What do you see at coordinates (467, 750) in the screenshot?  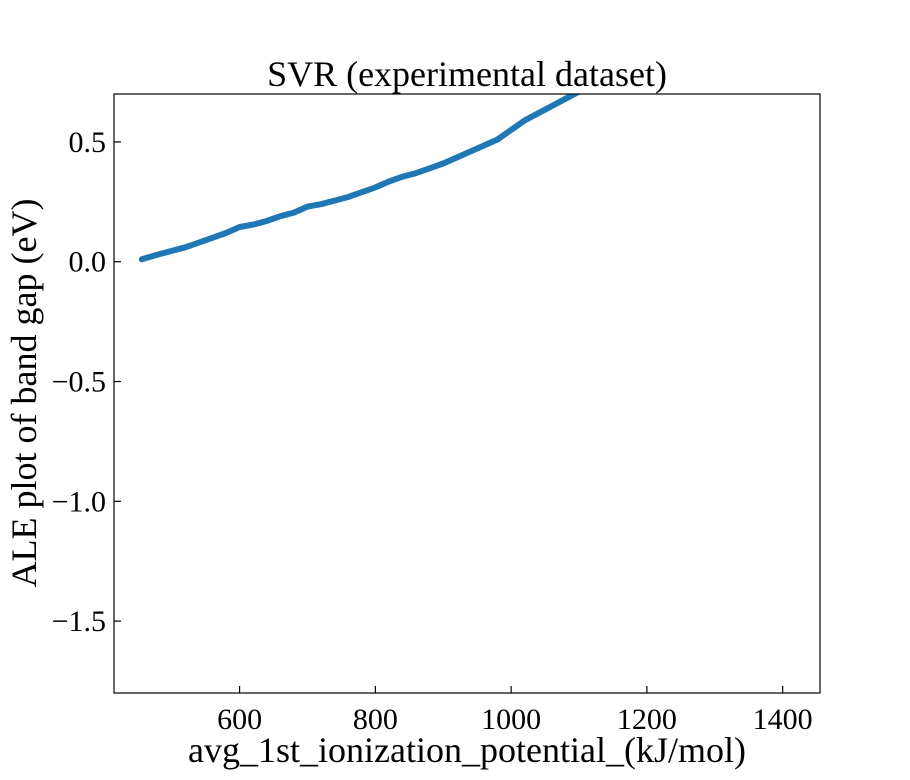 I see `x-axis-label: avg_1st_ionization_potential_(kJ/mol)` at bounding box center [467, 750].